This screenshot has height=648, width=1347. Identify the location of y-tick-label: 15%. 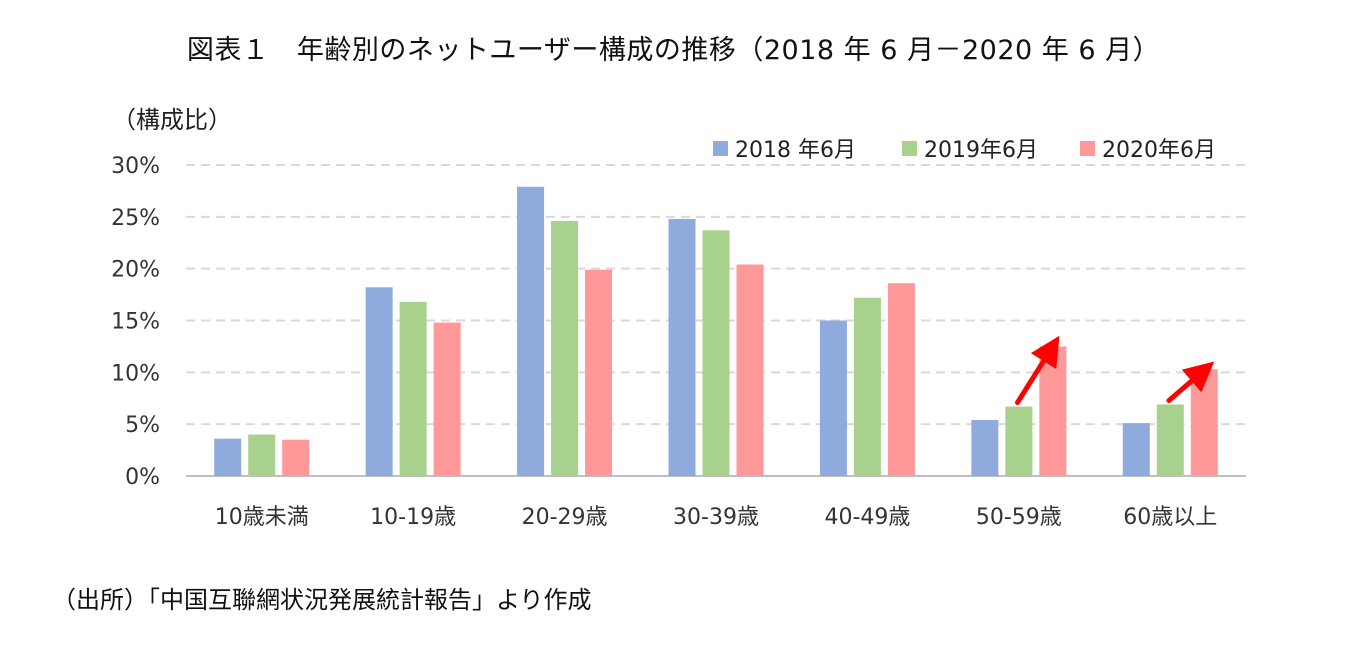
(135, 322).